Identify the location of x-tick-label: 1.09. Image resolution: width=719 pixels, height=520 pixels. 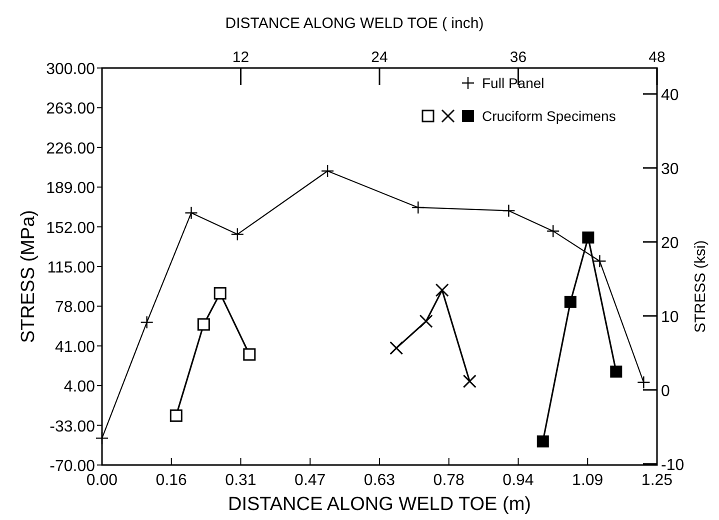
(588, 480).